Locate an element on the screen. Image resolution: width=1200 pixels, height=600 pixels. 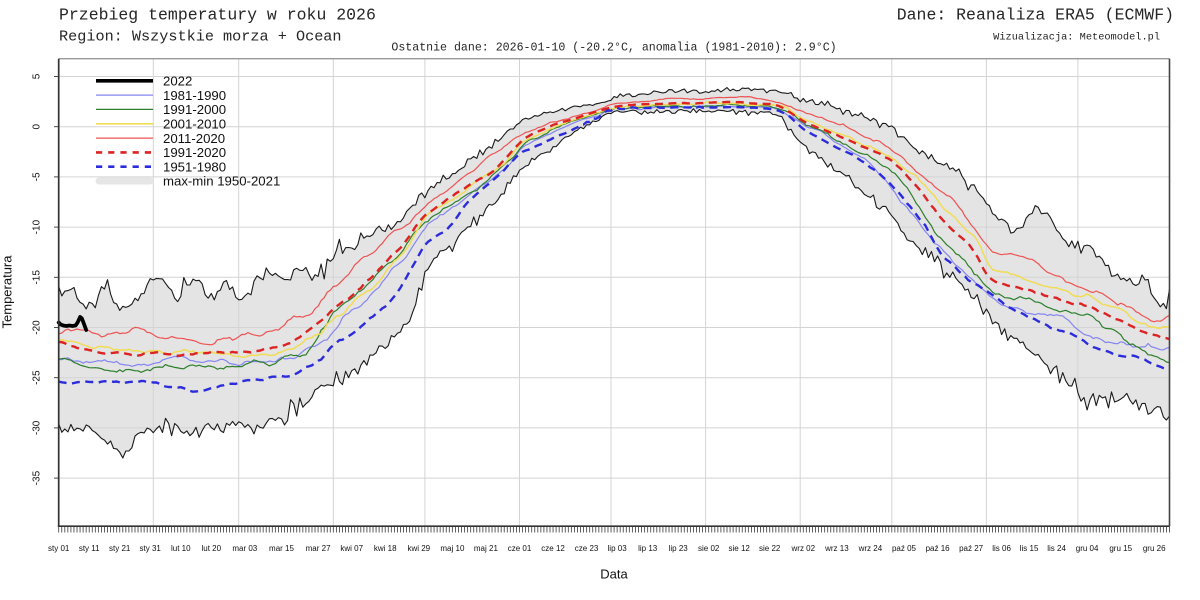
svg-text: 2001-2010 is located at coordinates (194, 124).